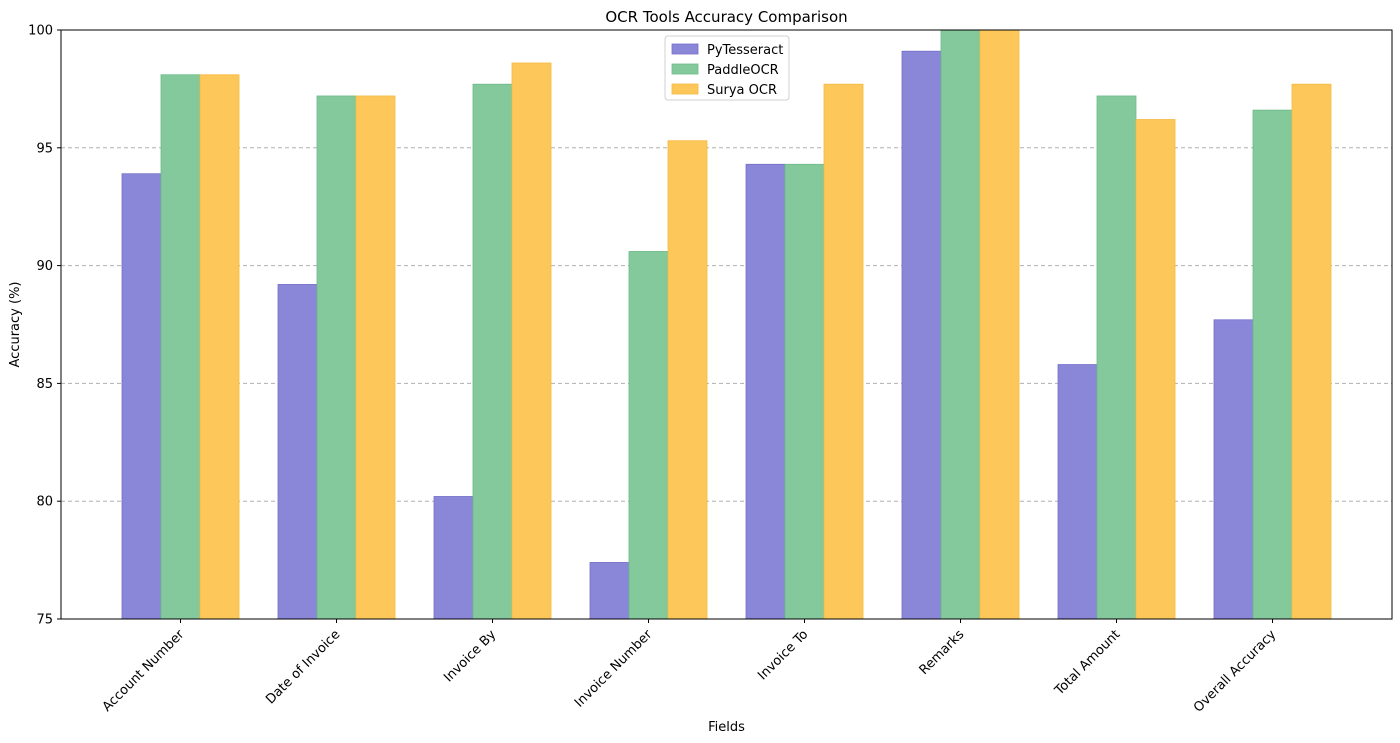 The width and height of the screenshot is (1400, 743). I want to click on legend-label: PyTesseract, so click(745, 50).